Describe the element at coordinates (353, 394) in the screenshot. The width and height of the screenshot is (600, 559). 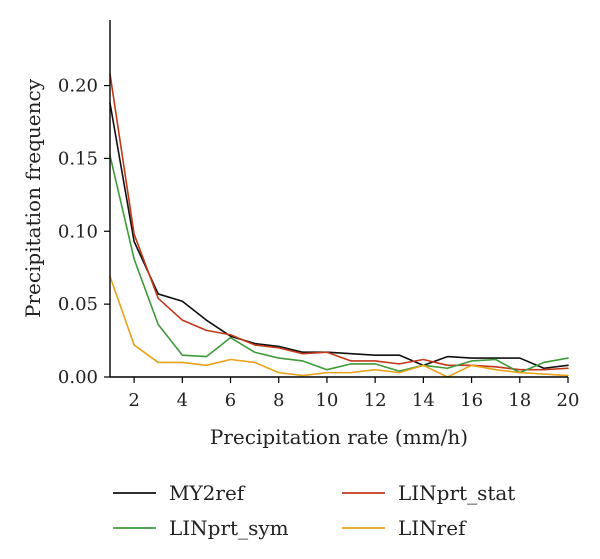
I see `x-ticks: 2 4 6 8 10 12 14 16 18 20` at that location.